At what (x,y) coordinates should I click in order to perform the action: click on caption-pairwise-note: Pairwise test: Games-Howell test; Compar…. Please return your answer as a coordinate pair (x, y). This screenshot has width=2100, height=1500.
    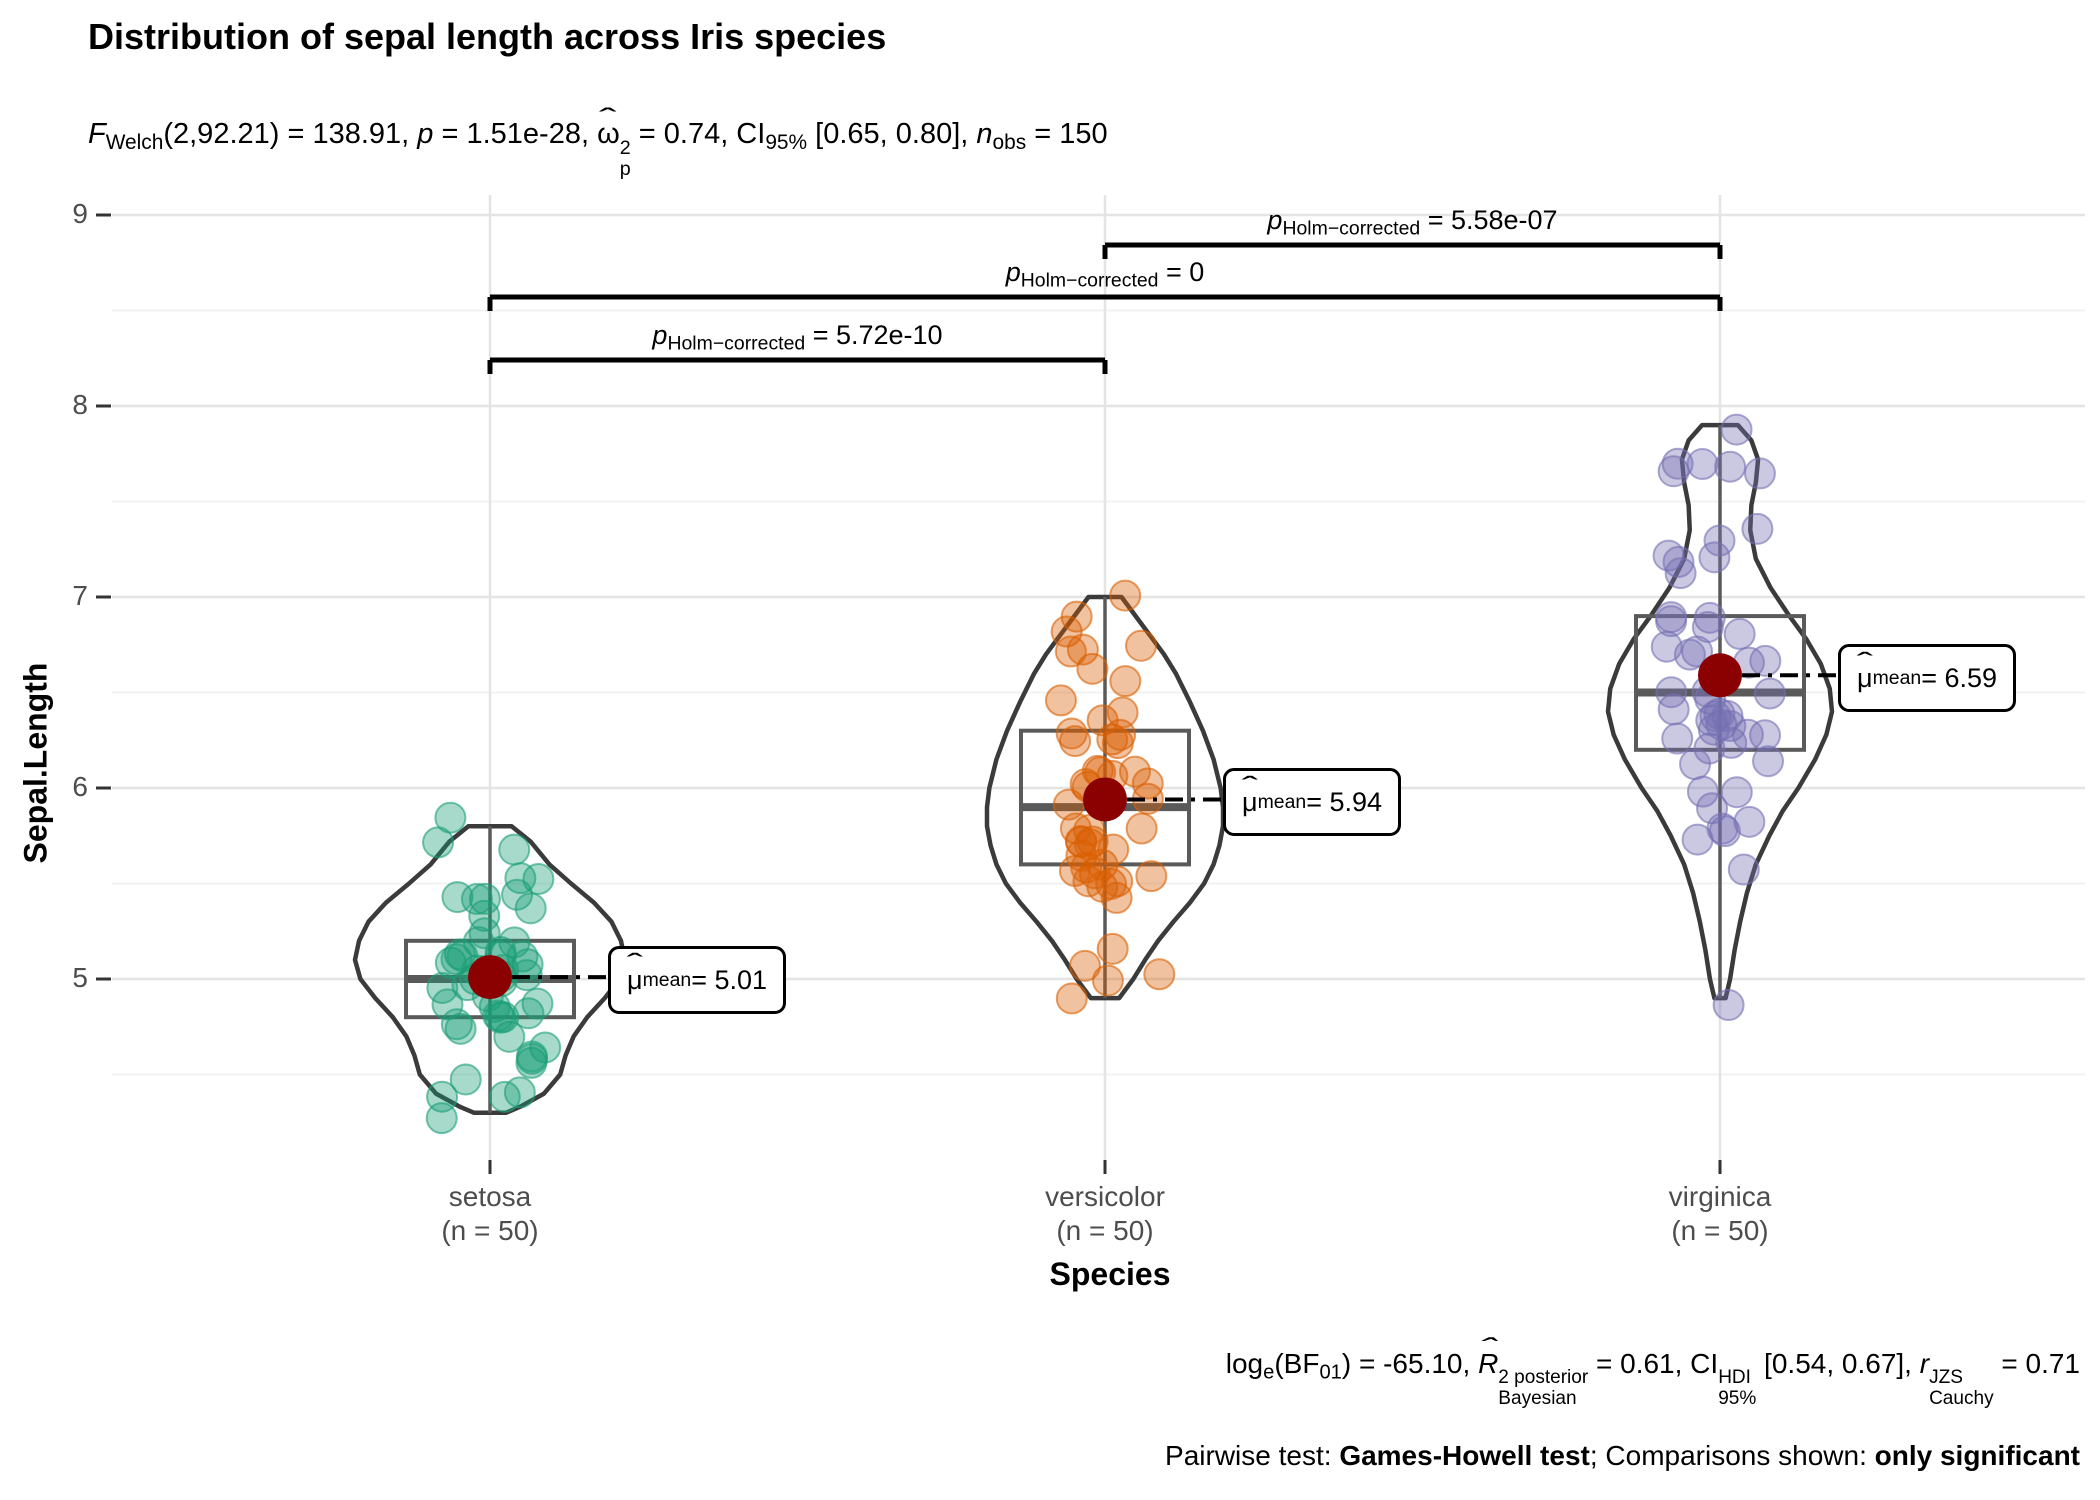
    Looking at the image, I should click on (1622, 1455).